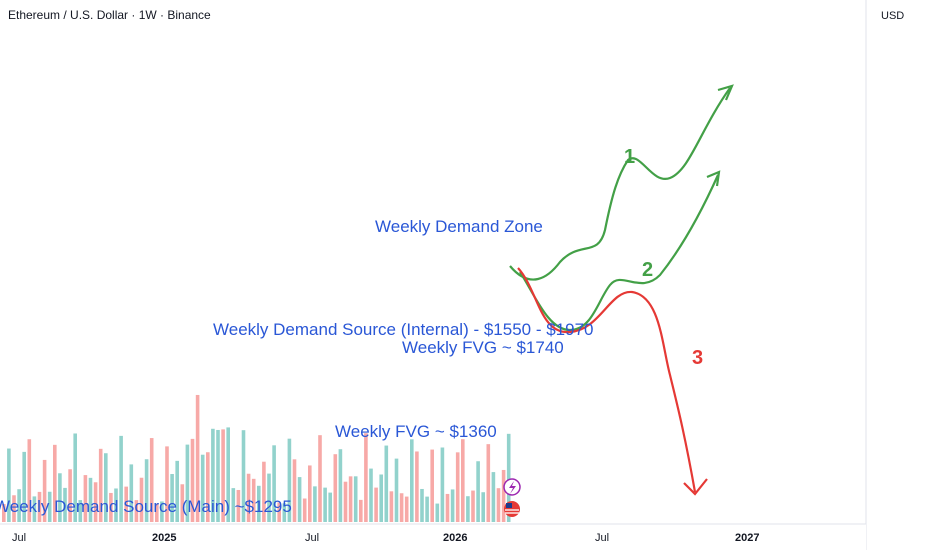  I want to click on zone-label: Weekly FVG ~ $1740, so click(483, 347).